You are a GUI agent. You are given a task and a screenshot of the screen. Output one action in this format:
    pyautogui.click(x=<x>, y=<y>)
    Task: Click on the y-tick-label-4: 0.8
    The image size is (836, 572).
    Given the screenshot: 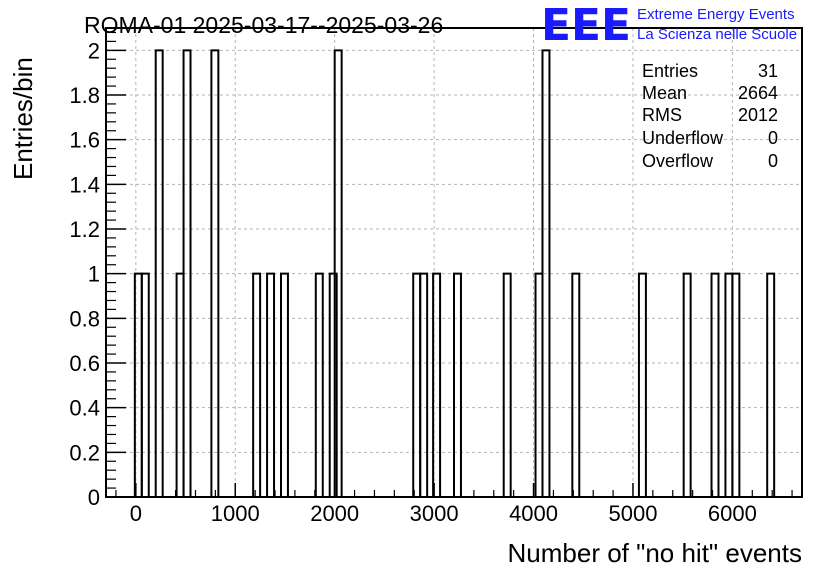 What is the action you would take?
    pyautogui.click(x=84, y=318)
    